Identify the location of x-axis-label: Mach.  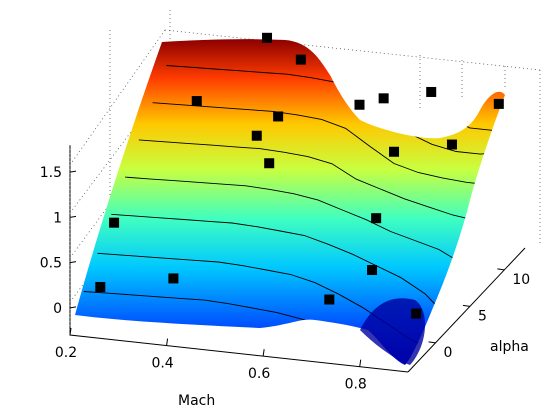
(196, 401).